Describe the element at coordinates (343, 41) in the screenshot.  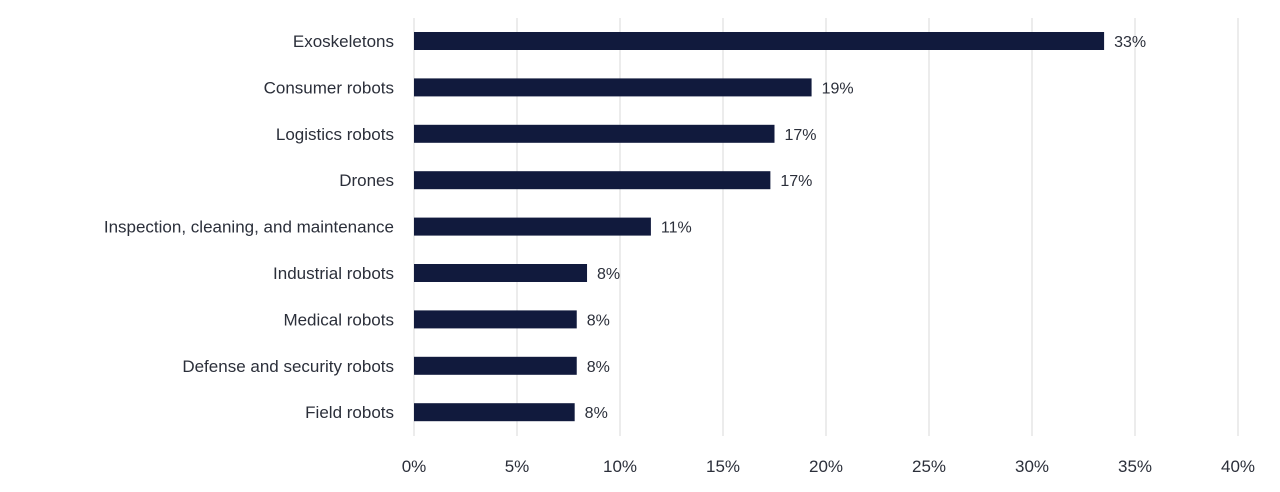
I see `category-label: Exoskeletons` at that location.